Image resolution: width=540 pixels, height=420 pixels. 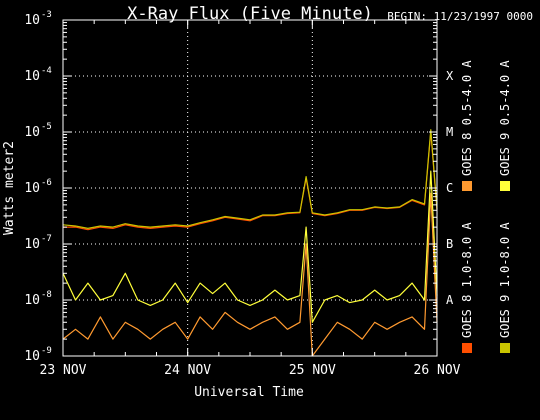 I want to click on begin-label: BEGIN: 11/23/1997 0000, so click(x=460, y=16).